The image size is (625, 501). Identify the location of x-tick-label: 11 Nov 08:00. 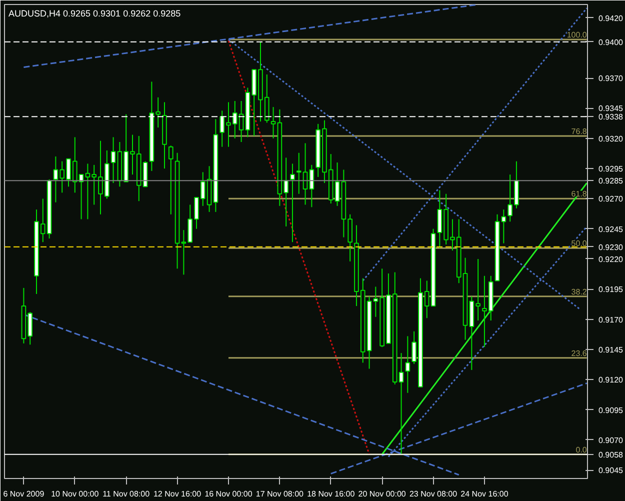
(126, 494).